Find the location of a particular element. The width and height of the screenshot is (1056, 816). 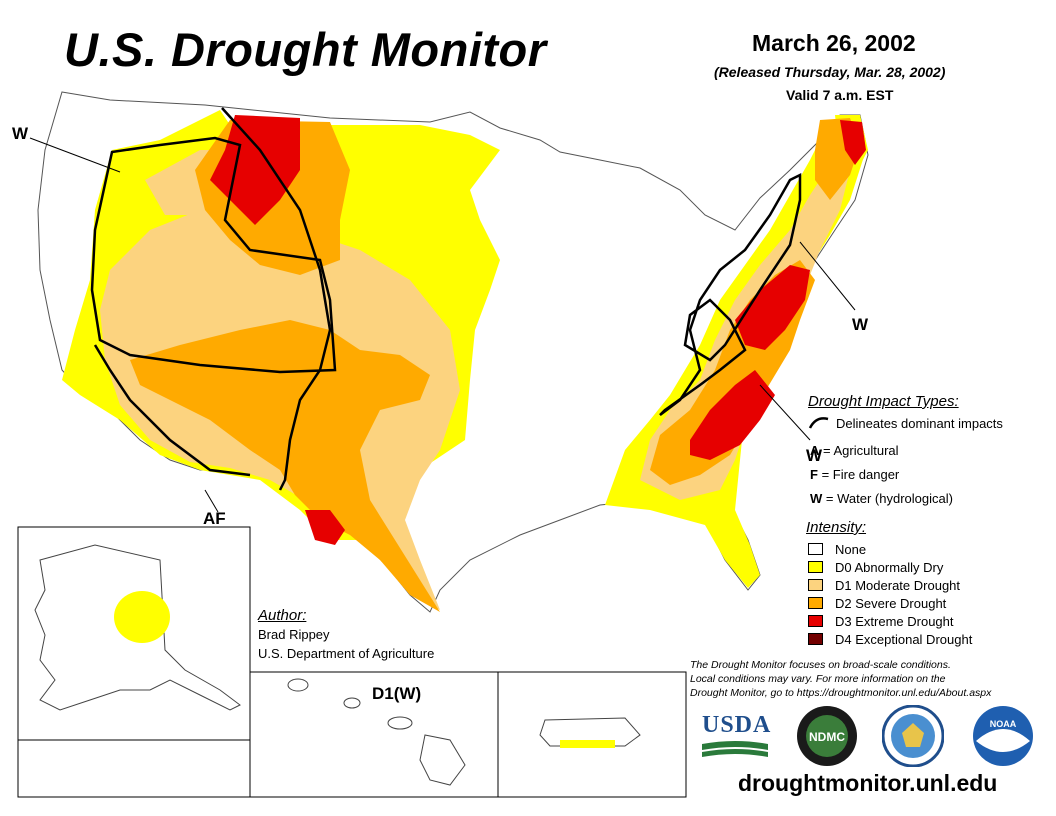

hawaii-island-kauai is located at coordinates (298, 685).